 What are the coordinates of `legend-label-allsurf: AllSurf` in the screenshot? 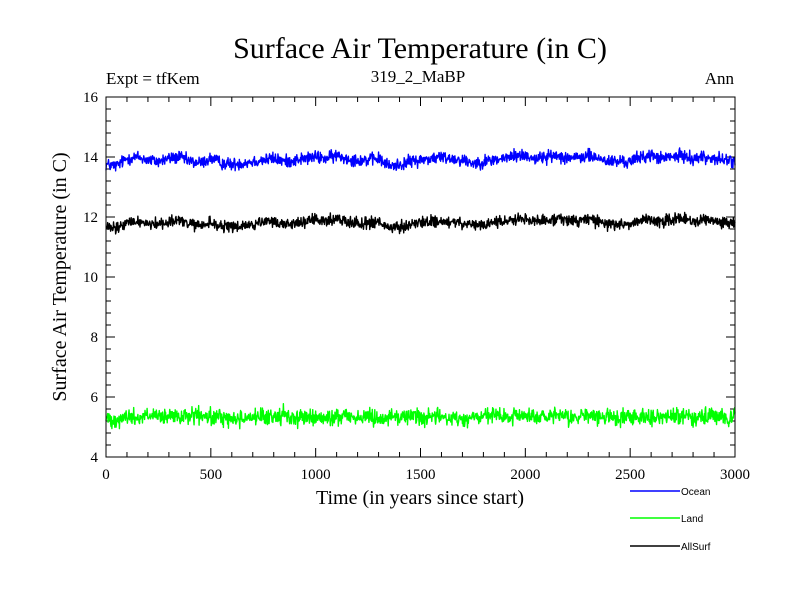 It's located at (696, 547).